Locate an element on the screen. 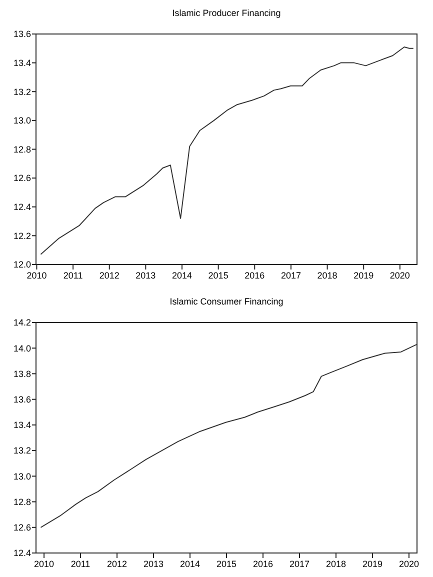  y-tick-label: 12.2 is located at coordinates (22, 235).